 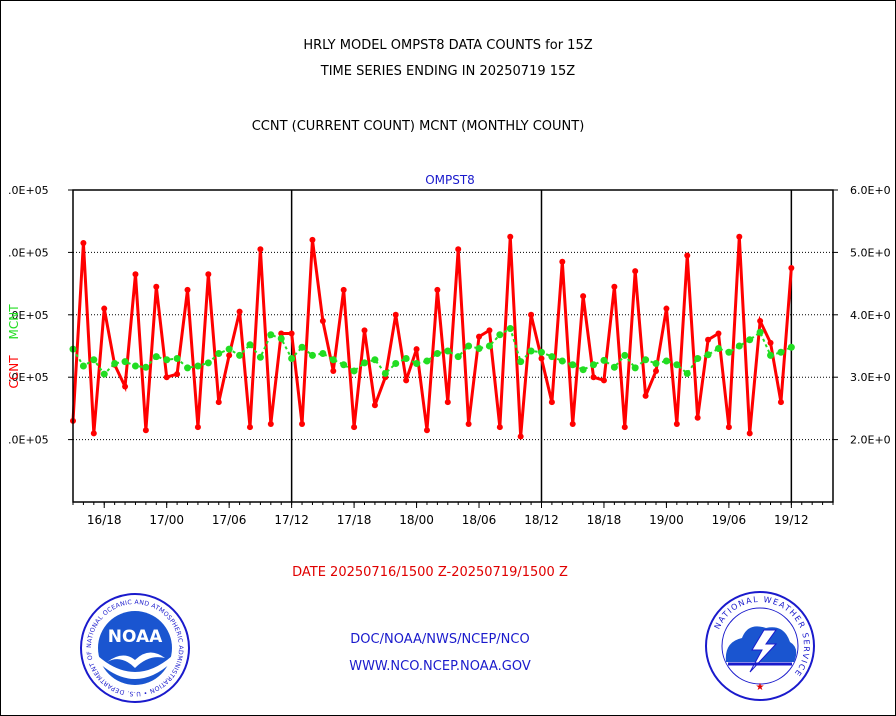 I want to click on date-range-label: DATE 20250716/1500 Z-20250719/1500 Z, so click(x=430, y=572).